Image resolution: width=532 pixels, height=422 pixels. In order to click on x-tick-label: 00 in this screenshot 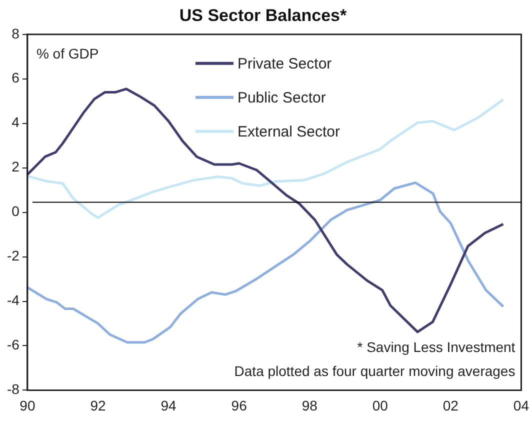, I will do `click(380, 405)`.